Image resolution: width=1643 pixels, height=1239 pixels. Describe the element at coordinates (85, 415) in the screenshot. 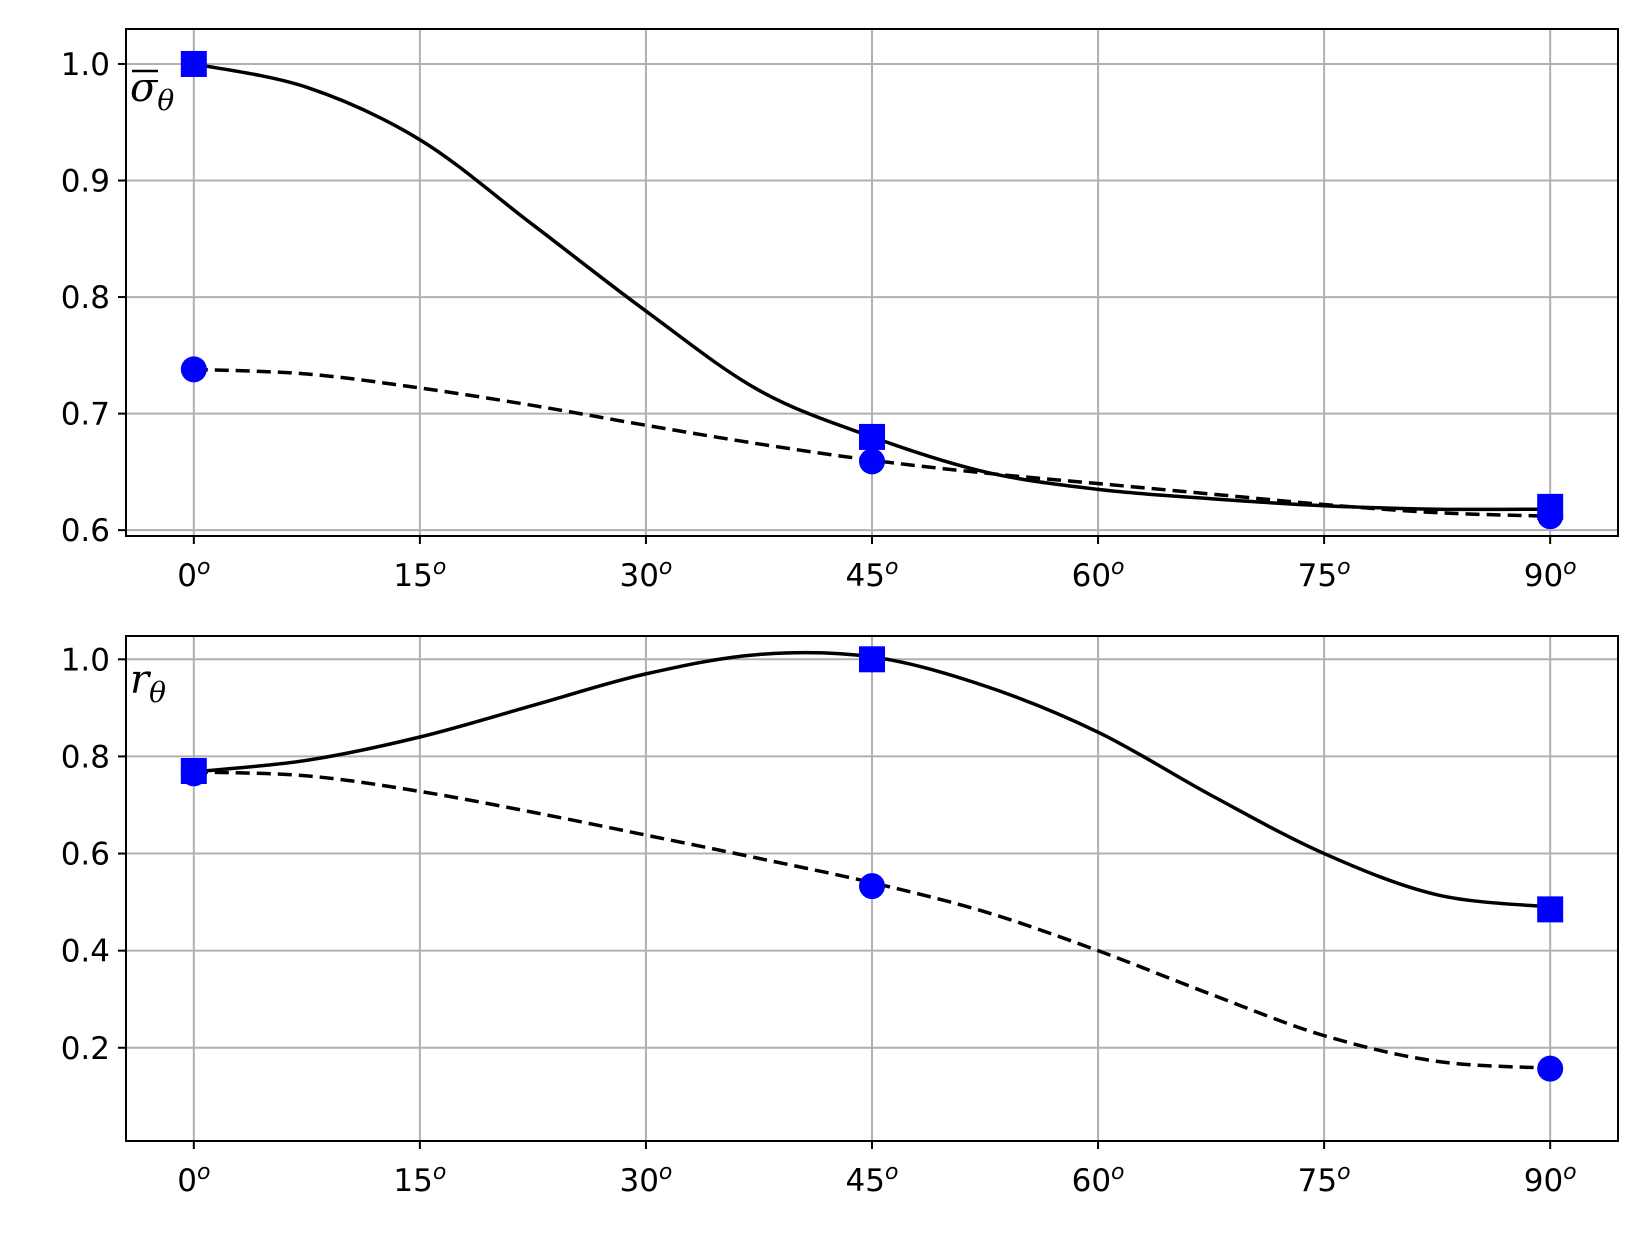

I see `y-tick-label: 0.7` at that location.